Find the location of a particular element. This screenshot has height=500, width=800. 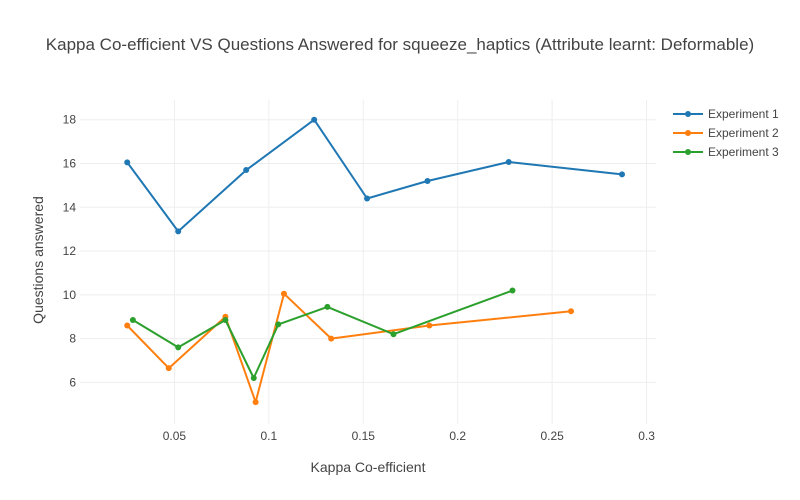

x-tick-label: 0.3 is located at coordinates (646, 436).